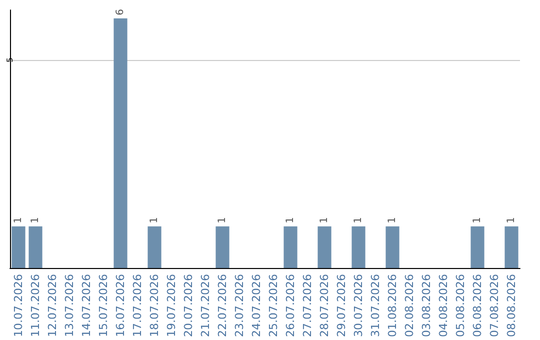 Image resolution: width=540 pixels, height=340 pixels. Describe the element at coordinates (273, 306) in the screenshot. I see `x-tick-label: 25.07.2026` at that location.